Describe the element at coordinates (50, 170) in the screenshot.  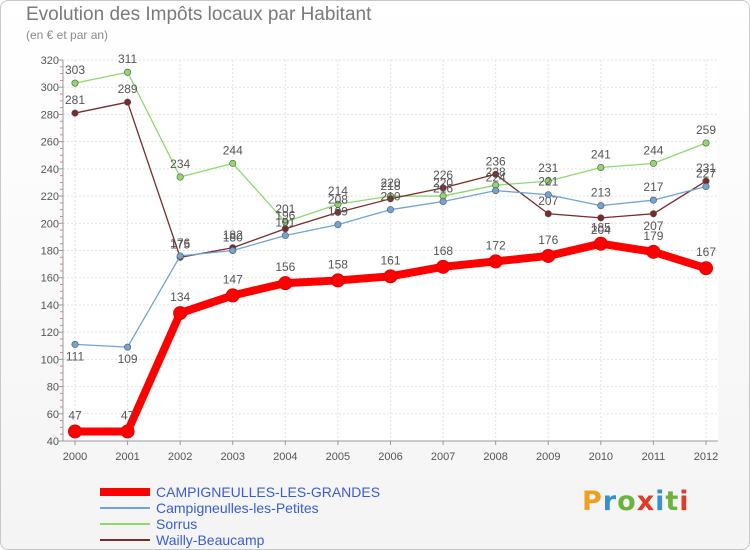
I see `y-tick-label: 240` at that location.